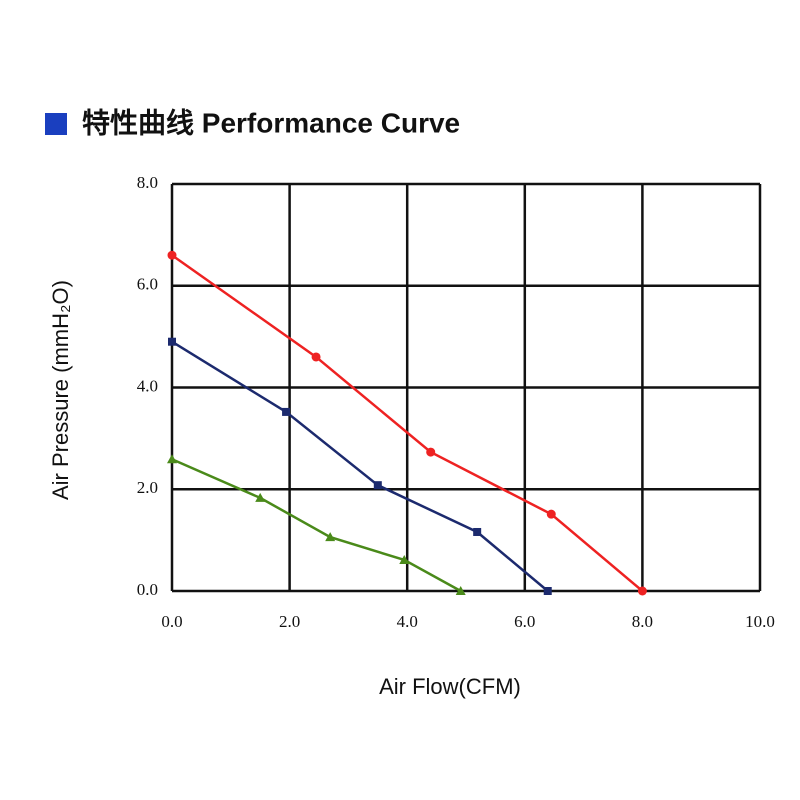 This screenshot has width=800, height=800. I want to click on x-tick-label: 8.0, so click(642, 621).